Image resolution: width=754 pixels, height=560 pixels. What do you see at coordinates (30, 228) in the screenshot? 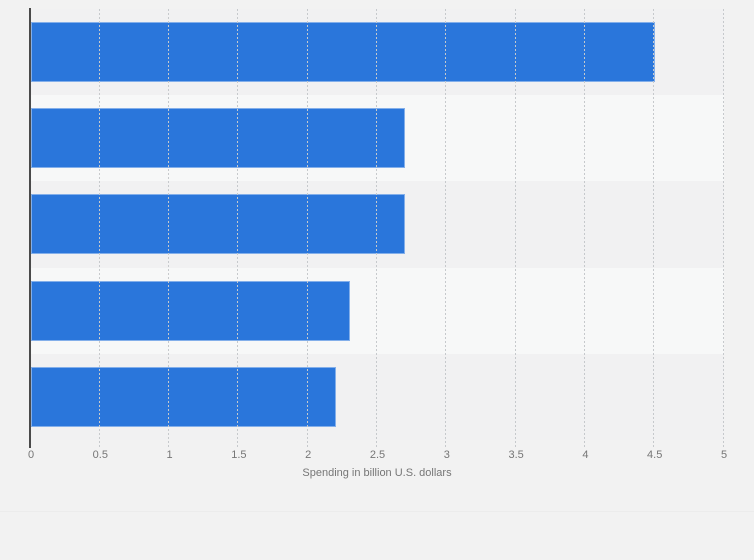
I see `y-axis-line` at bounding box center [30, 228].